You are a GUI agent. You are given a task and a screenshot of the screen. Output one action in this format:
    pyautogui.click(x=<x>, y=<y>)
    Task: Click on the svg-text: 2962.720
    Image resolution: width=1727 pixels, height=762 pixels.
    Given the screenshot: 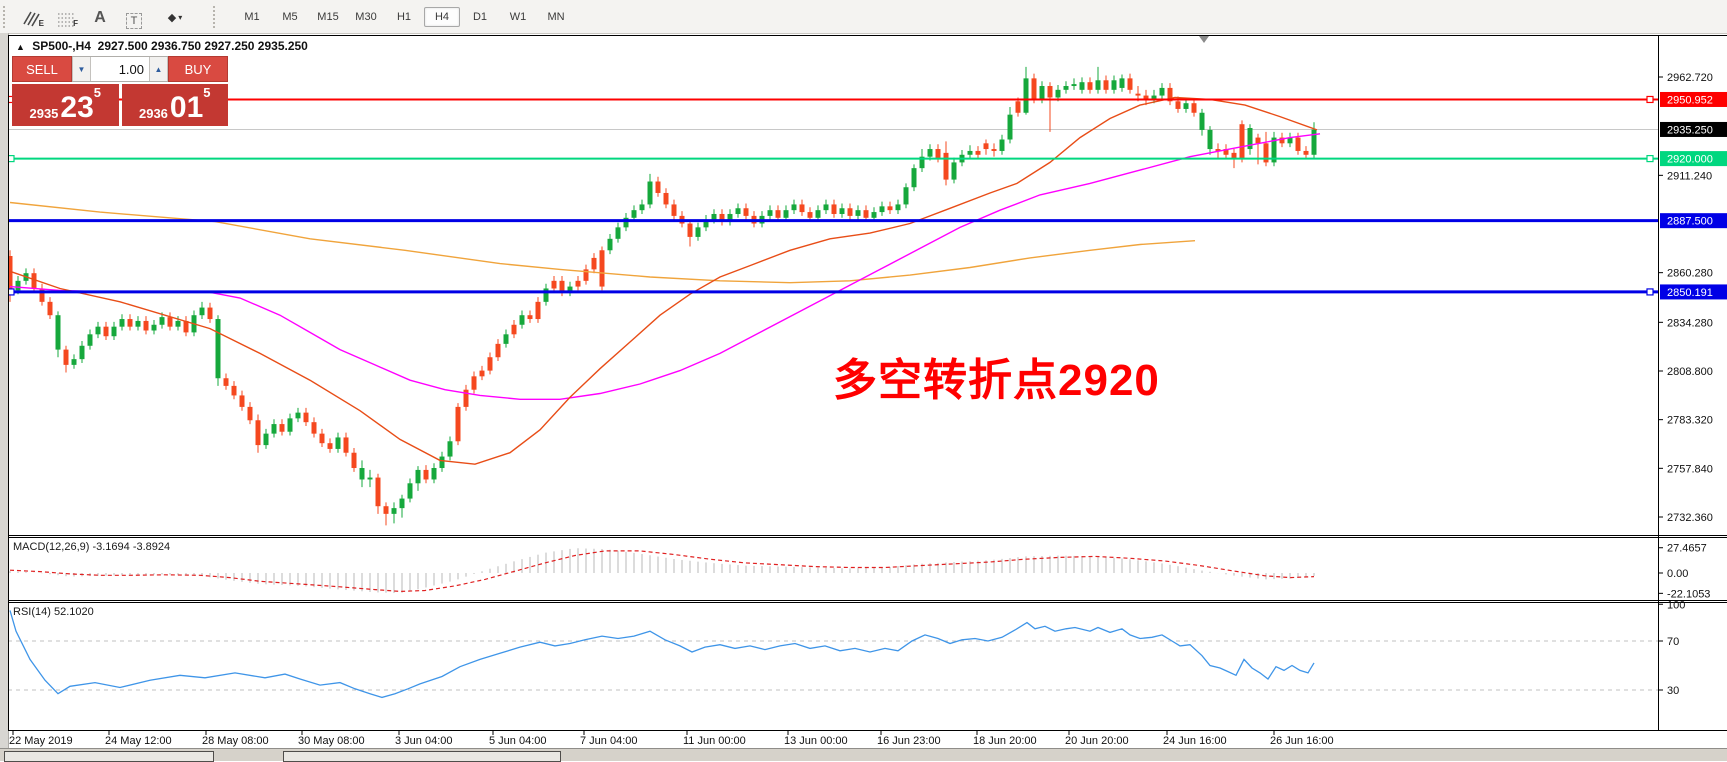 What is the action you would take?
    pyautogui.click(x=1690, y=78)
    